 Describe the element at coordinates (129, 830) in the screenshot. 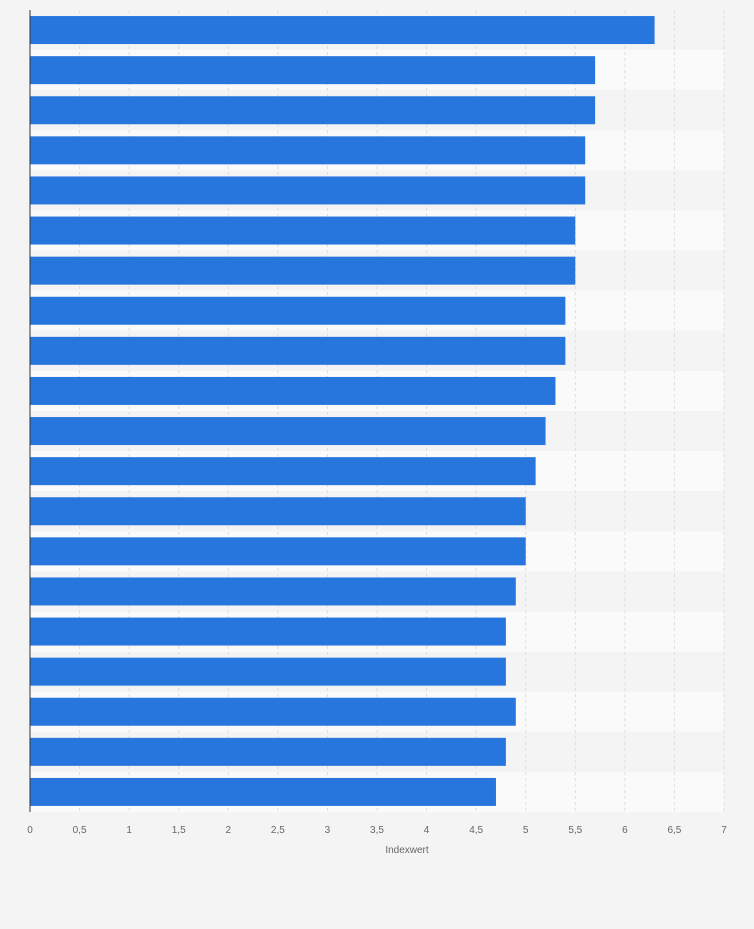

I see `x-tick-label: 1` at that location.